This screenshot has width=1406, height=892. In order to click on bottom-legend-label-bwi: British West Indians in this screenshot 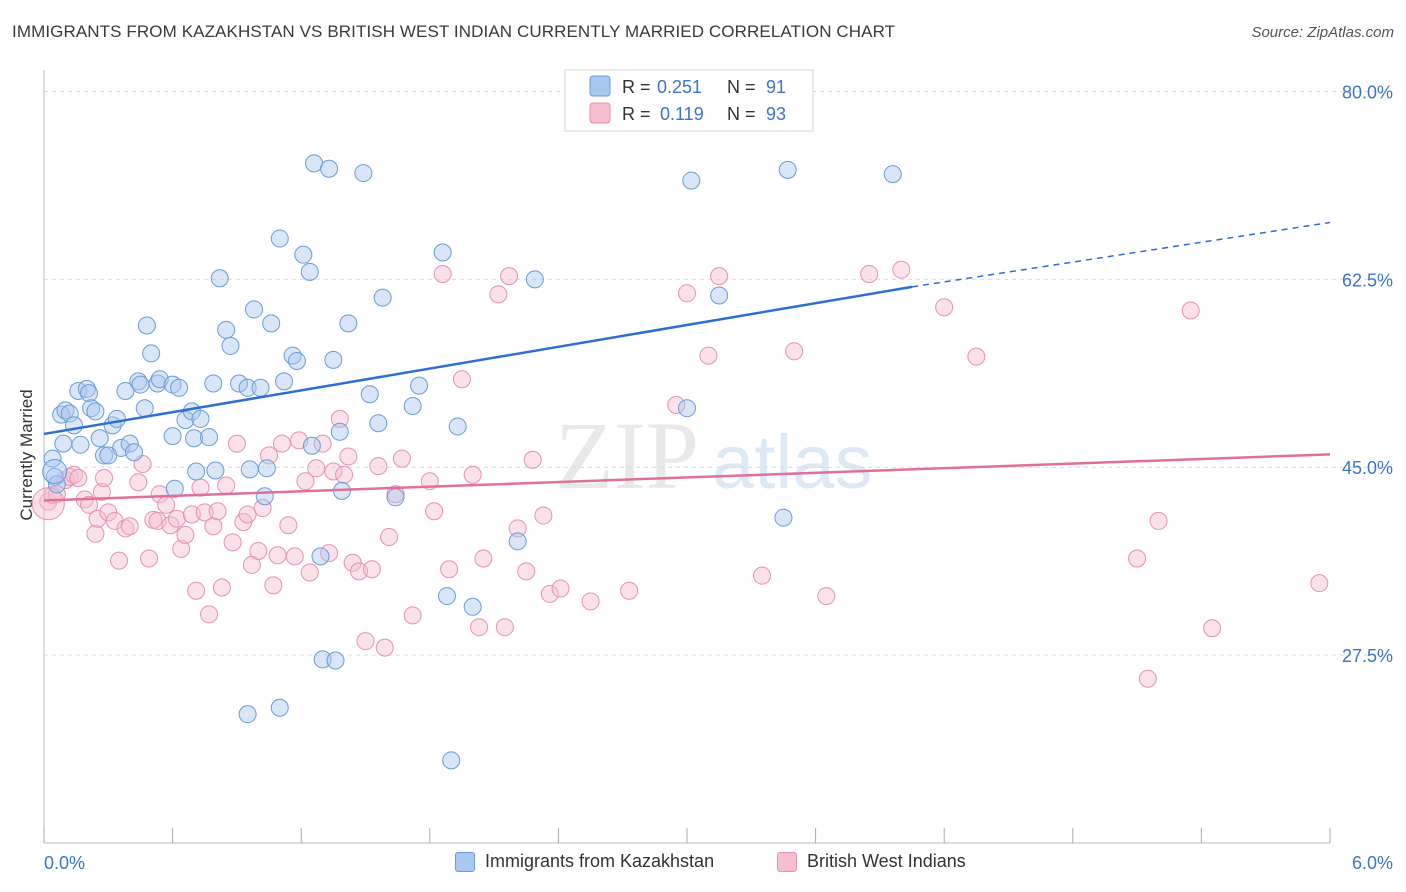, I will do `click(886, 861)`.